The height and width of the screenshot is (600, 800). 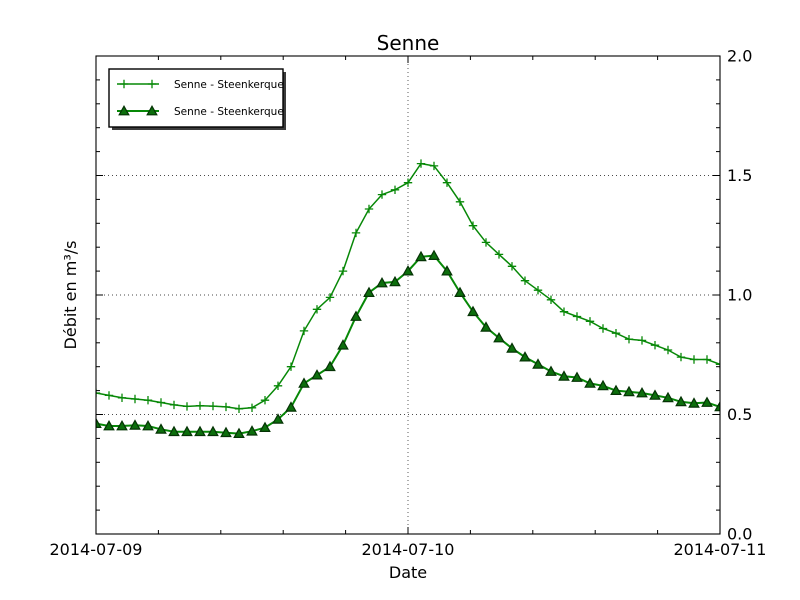 I want to click on legend-frame, so click(x=196, y=98).